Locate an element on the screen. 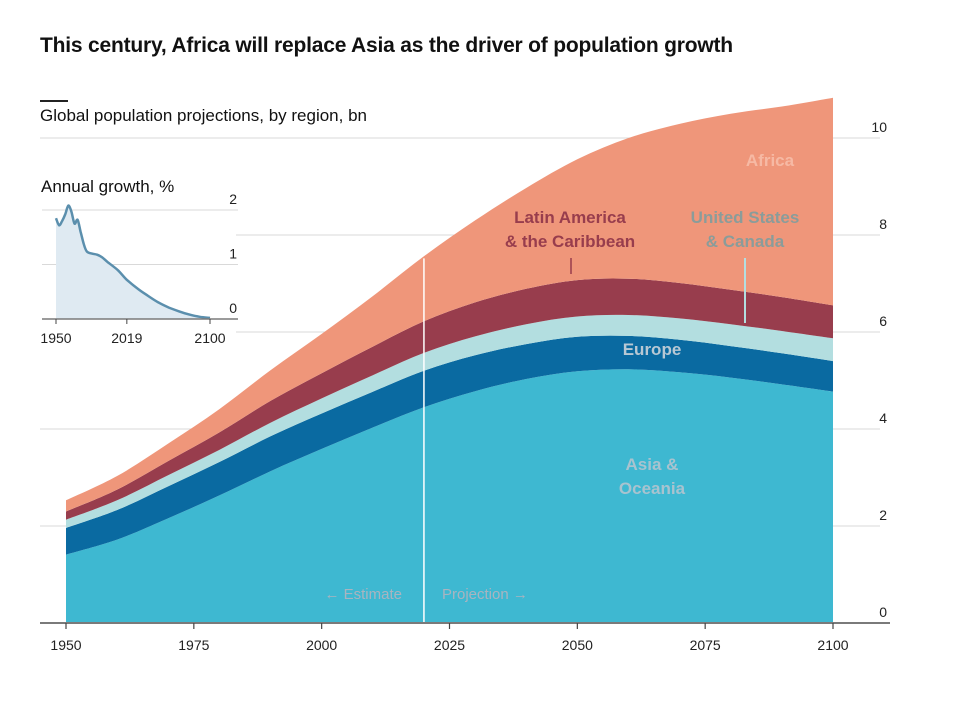 The width and height of the screenshot is (960, 720). y-tick-label-4: 4 is located at coordinates (883, 418).